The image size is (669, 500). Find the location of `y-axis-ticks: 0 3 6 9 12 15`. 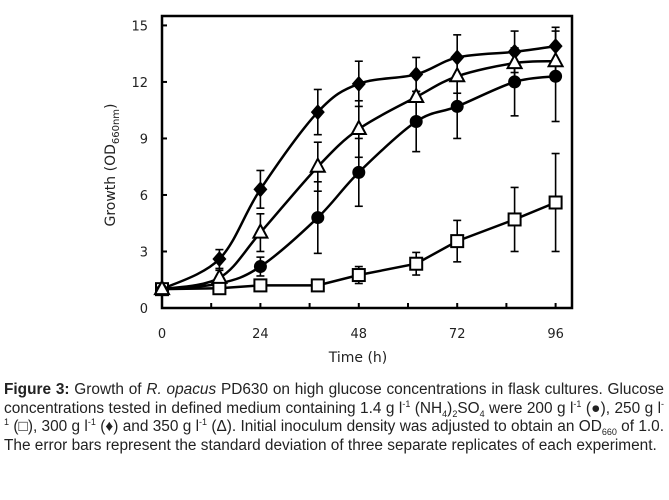

y-axis-ticks: 0 3 6 9 12 15 is located at coordinates (149, 168).